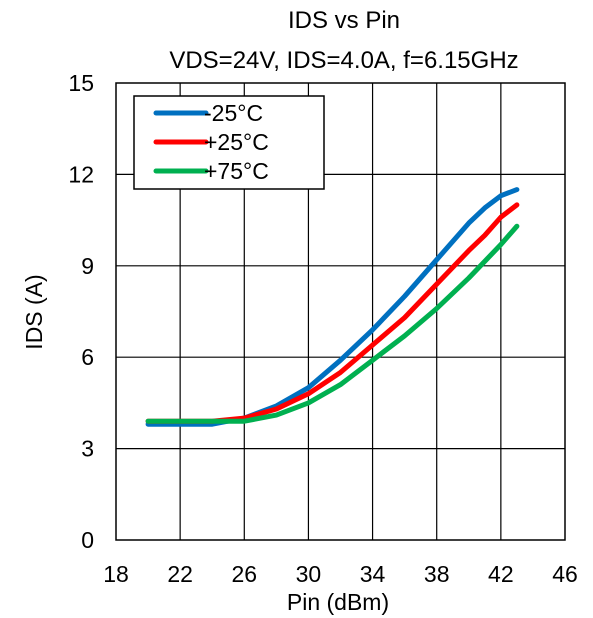 This screenshot has width=593, height=618. I want to click on x-tick-label: 22, so click(180, 574).